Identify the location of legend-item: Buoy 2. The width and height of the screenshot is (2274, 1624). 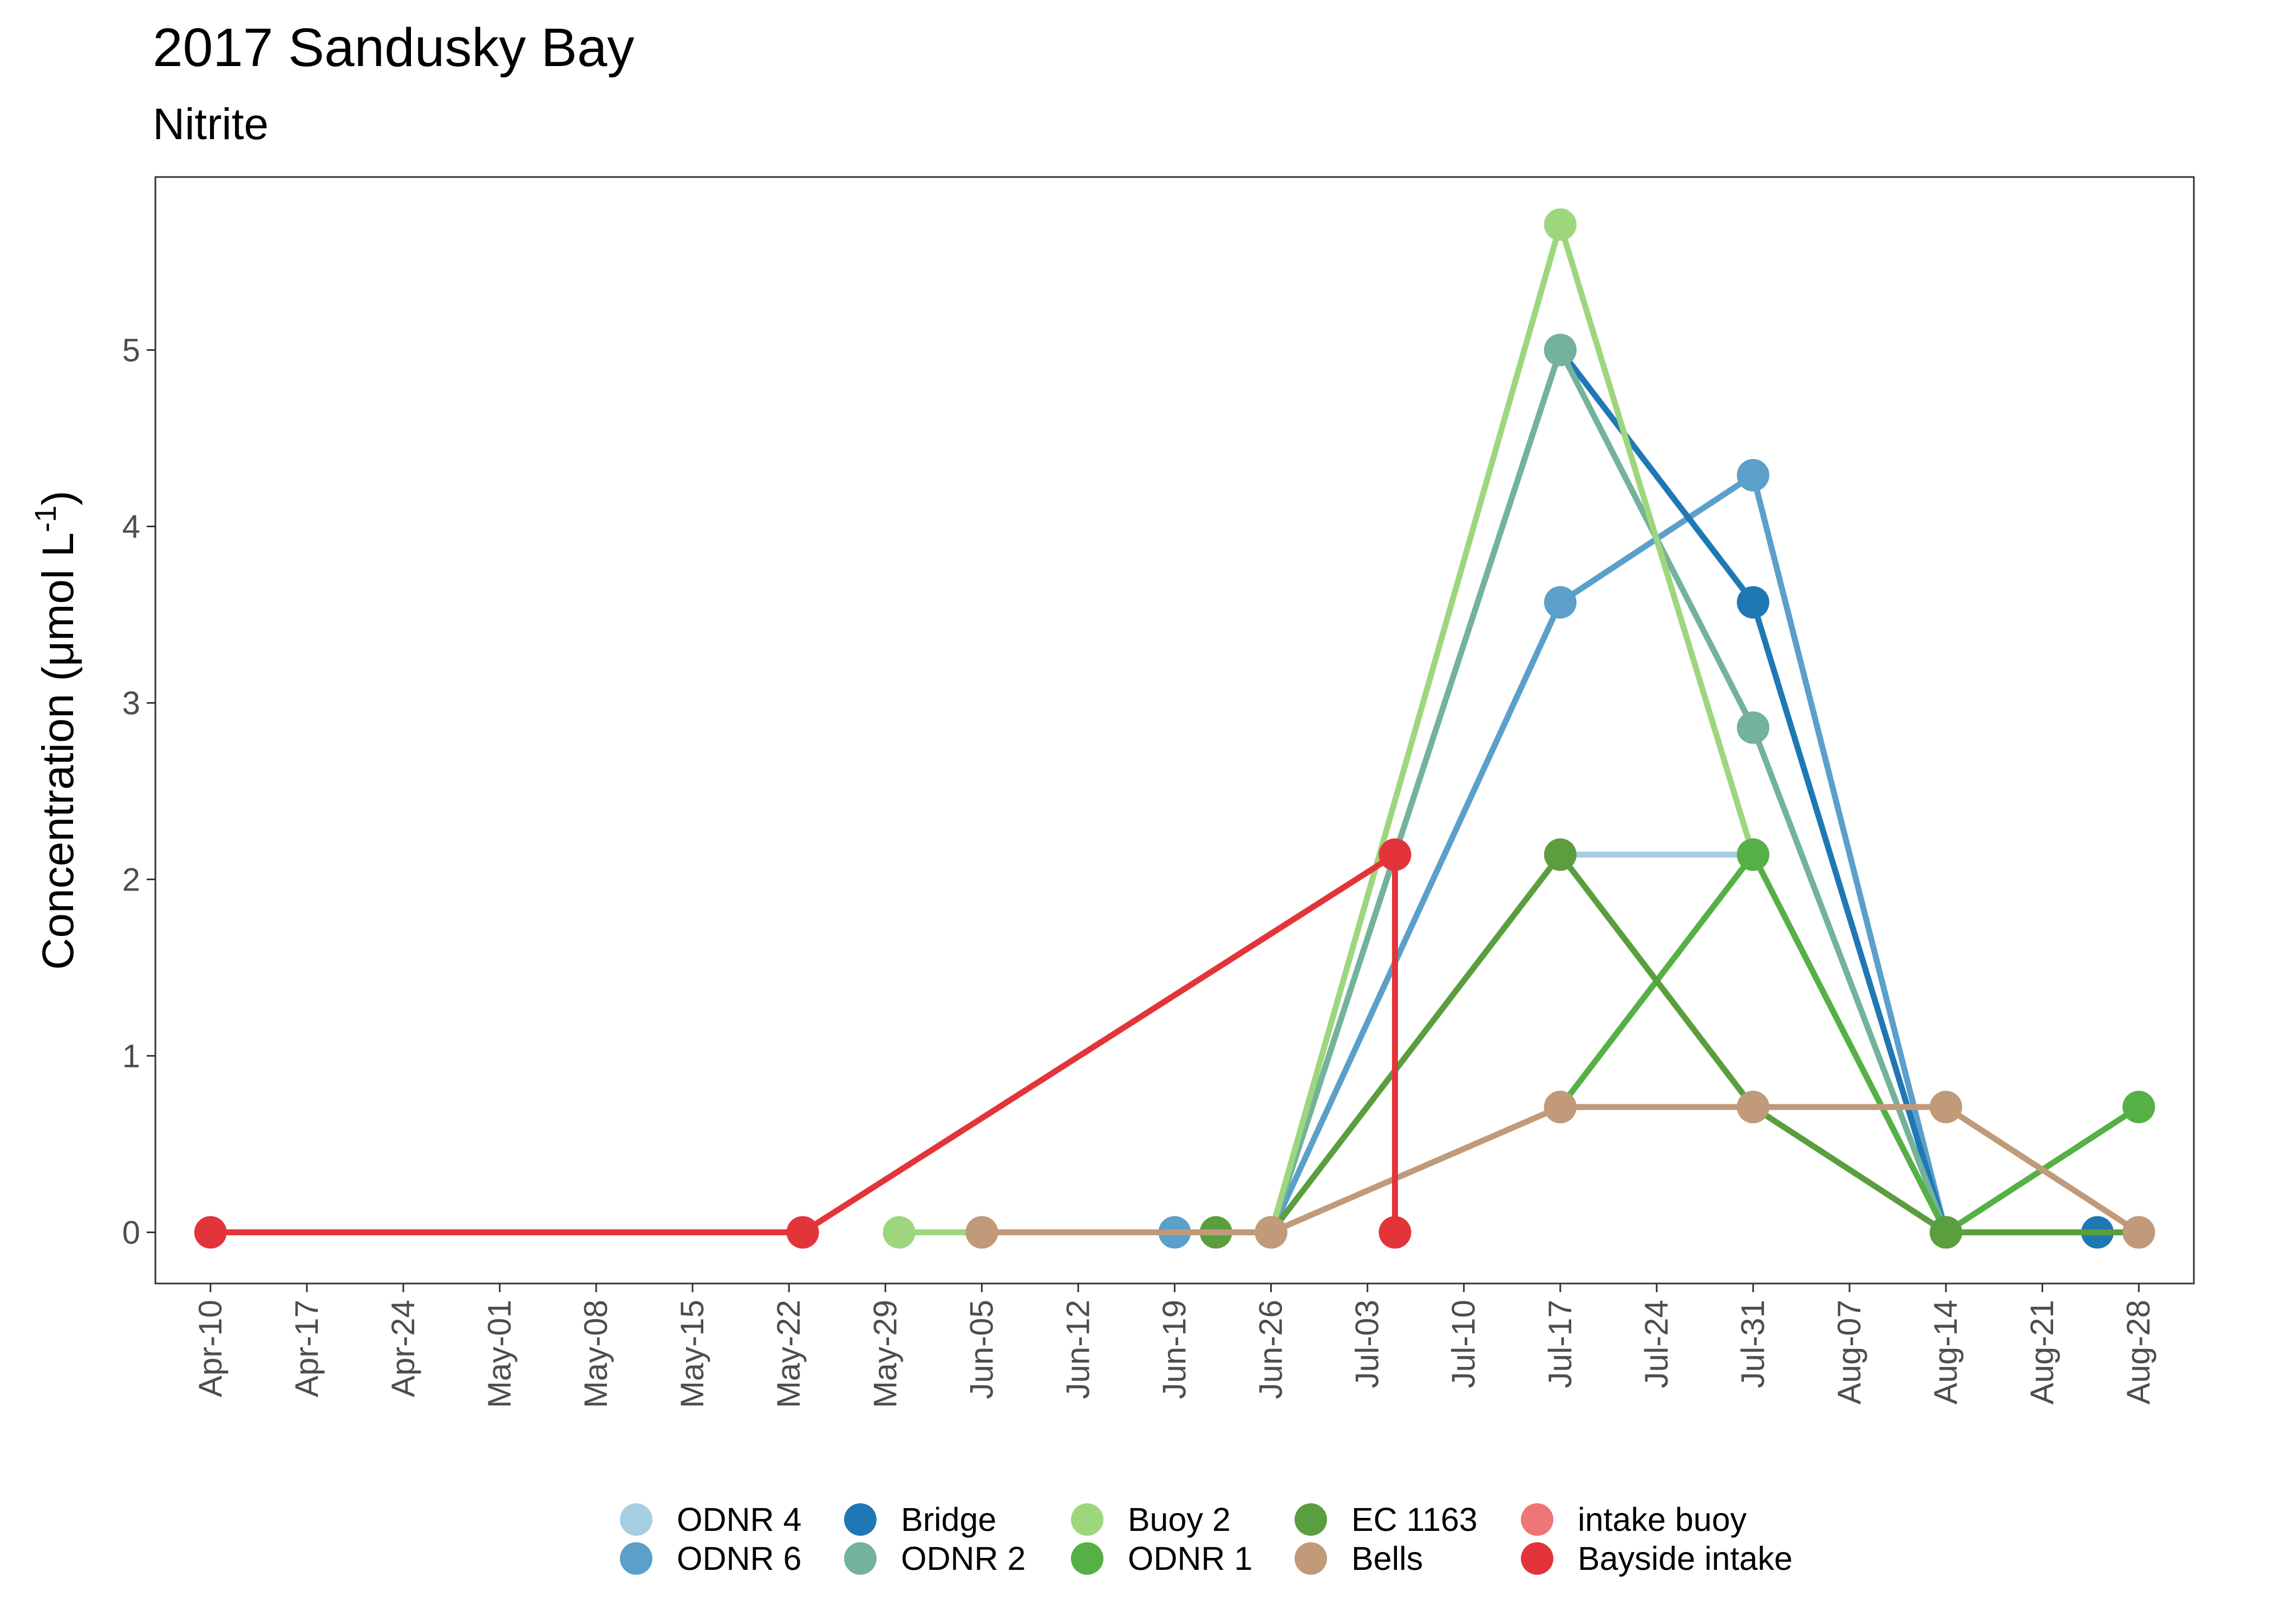
(1151, 1519).